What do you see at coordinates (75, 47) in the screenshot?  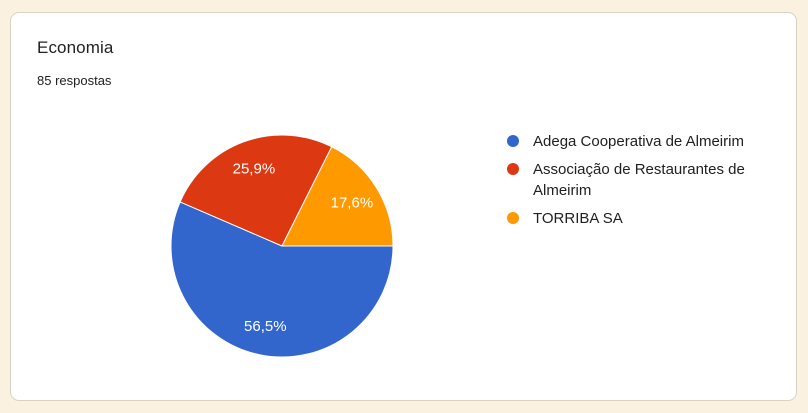 I see `question-title: Economia` at bounding box center [75, 47].